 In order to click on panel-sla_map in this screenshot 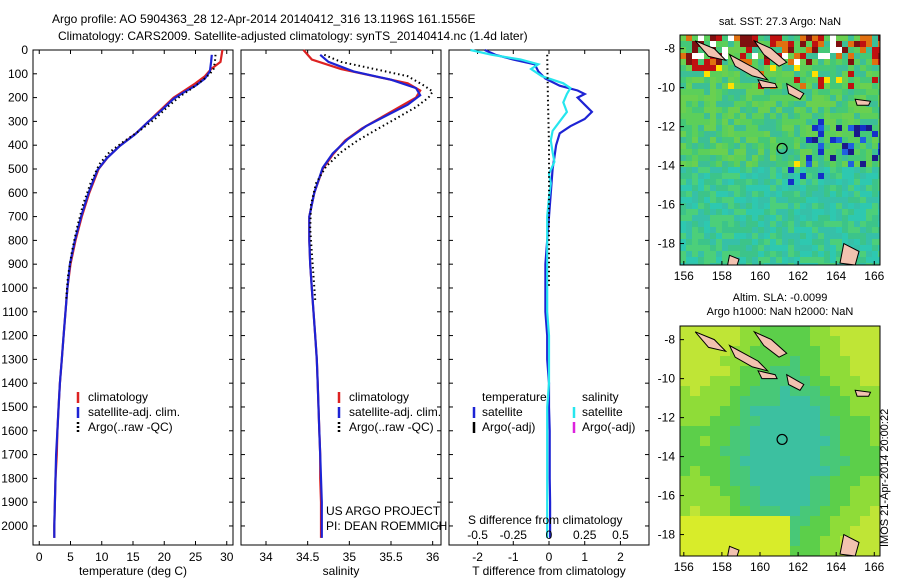, I will do `click(780, 441)`.